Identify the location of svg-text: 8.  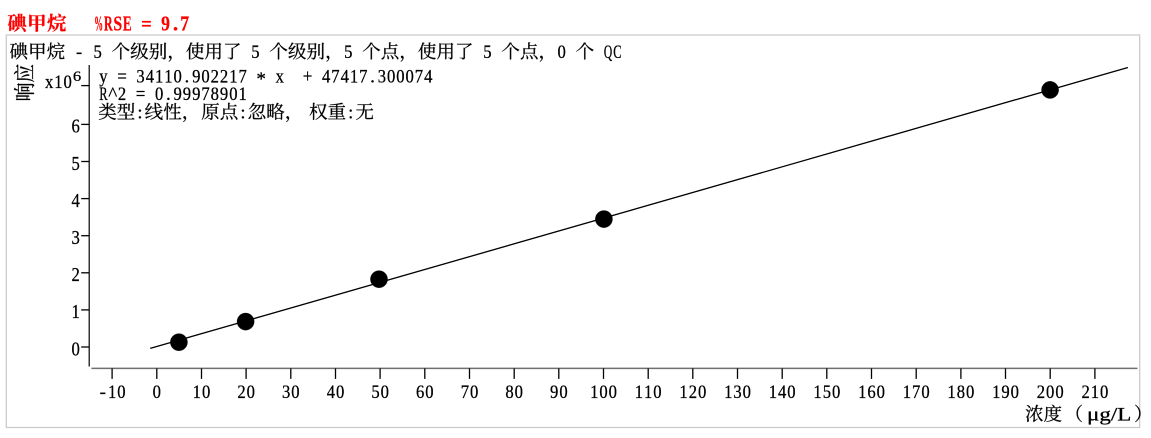
(509, 392).